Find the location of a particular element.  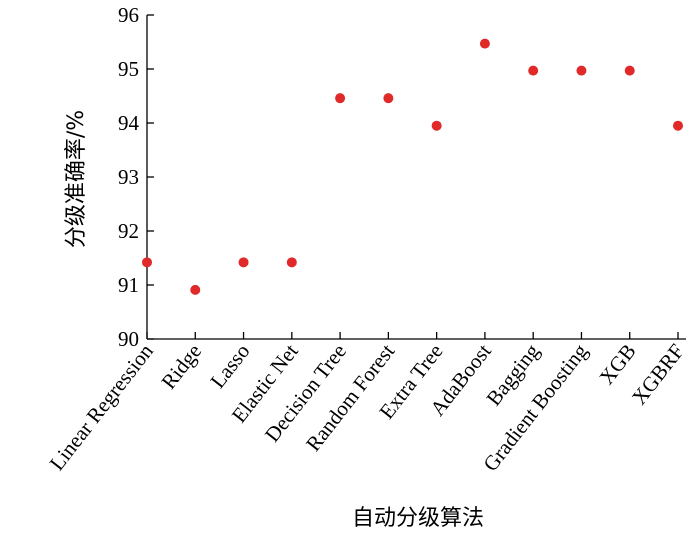

y-ticks: 90 91 92 93 94 95 96 is located at coordinates (136, 177).